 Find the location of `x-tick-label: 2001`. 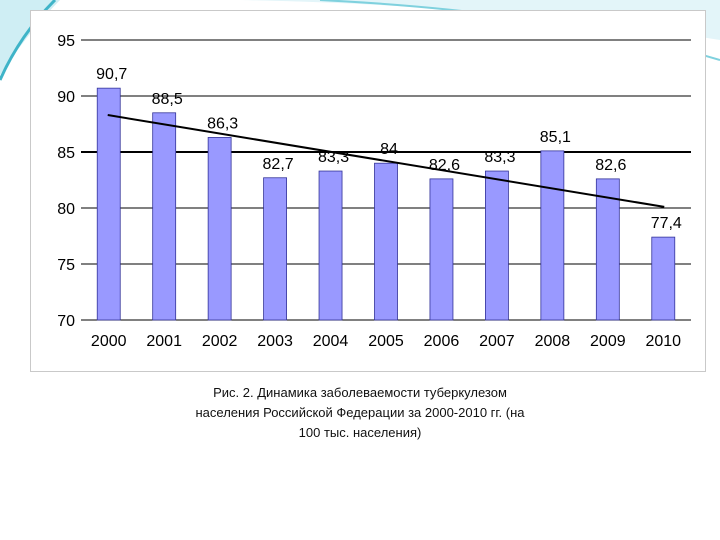

x-tick-label: 2001 is located at coordinates (164, 341).